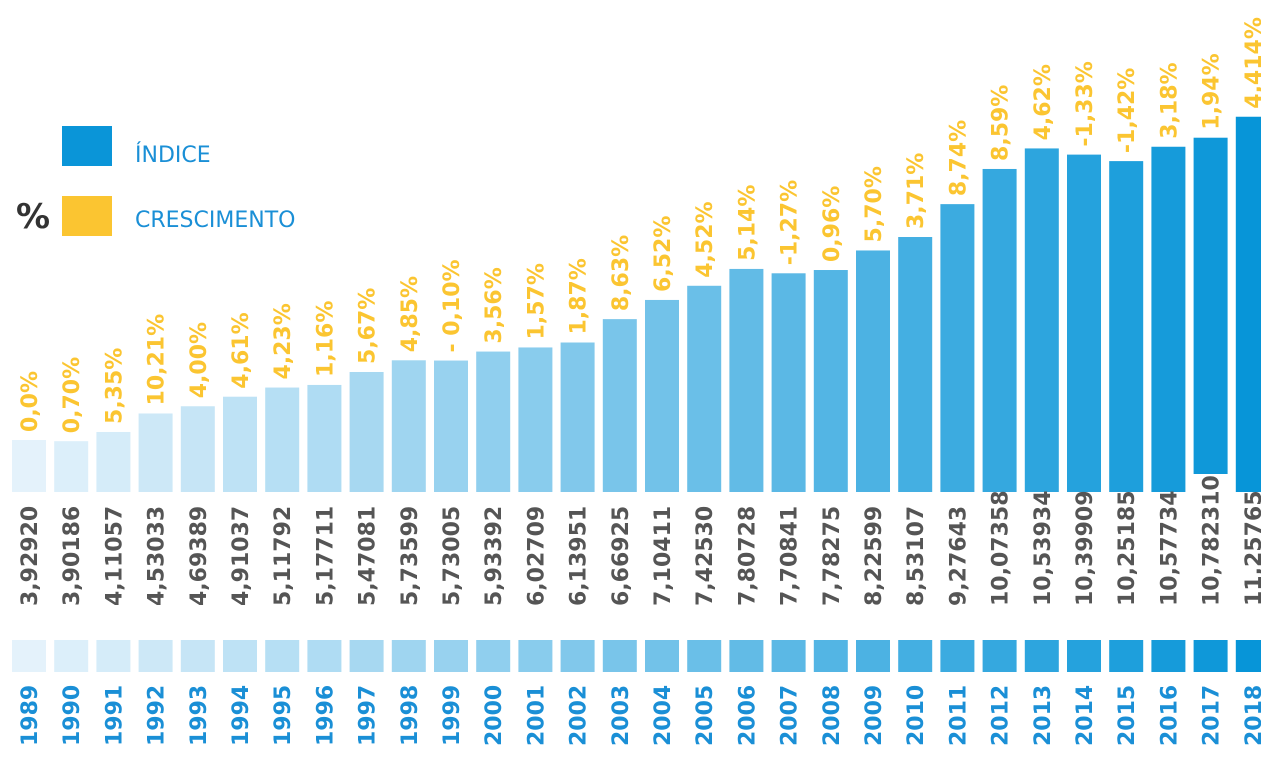 The image size is (1261, 761). What do you see at coordinates (621, 273) in the screenshot?
I see `growth-label: 8,63%` at bounding box center [621, 273].